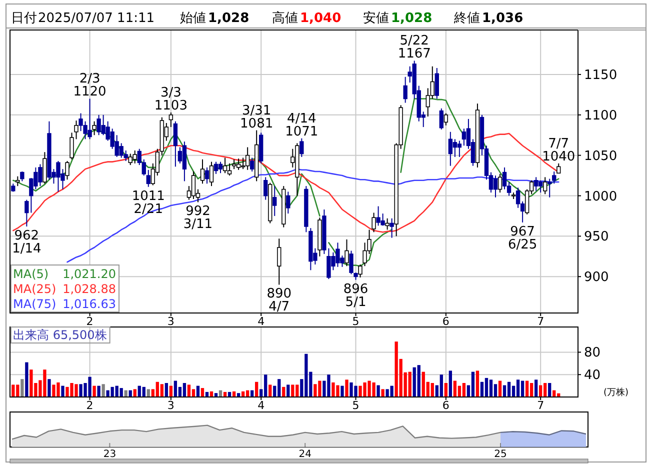 The height and width of the screenshot is (470, 653). What do you see at coordinates (523, 238) in the screenshot?
I see `annotation: 967 6/25` at bounding box center [523, 238].